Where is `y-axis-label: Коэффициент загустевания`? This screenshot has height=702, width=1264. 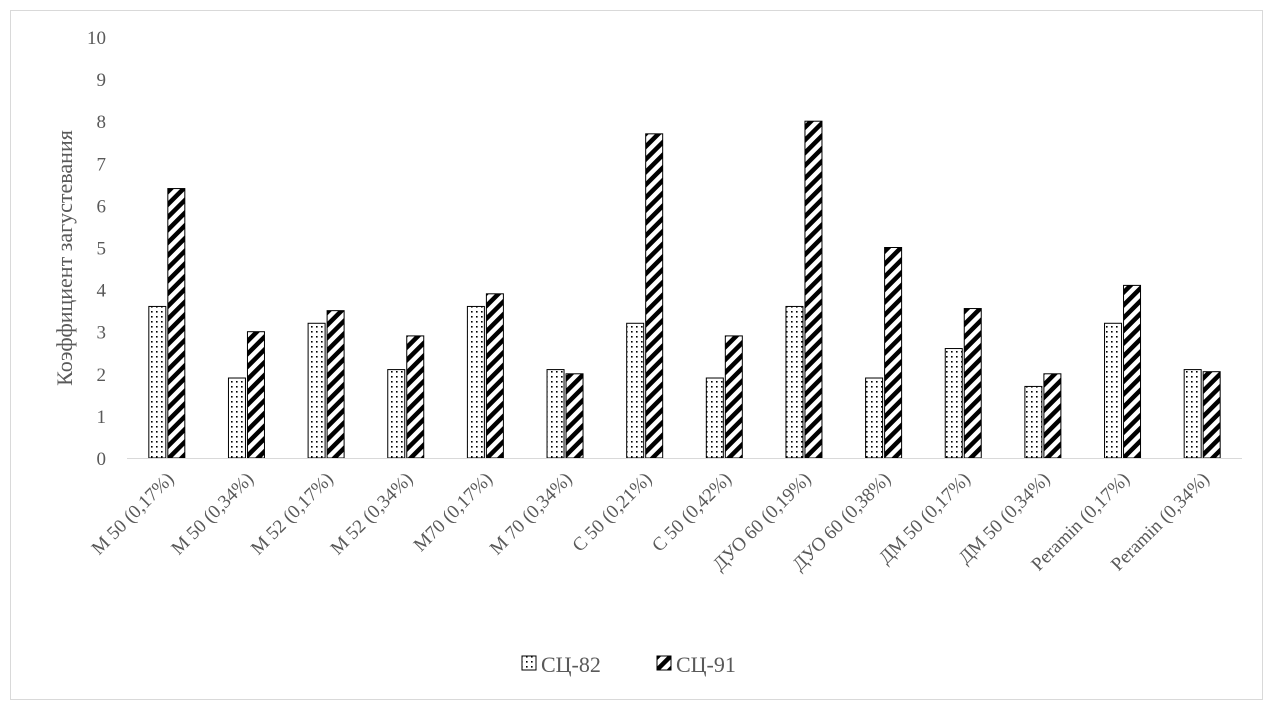 y-axis-label: Коэффициент загустевания is located at coordinates (64, 258).